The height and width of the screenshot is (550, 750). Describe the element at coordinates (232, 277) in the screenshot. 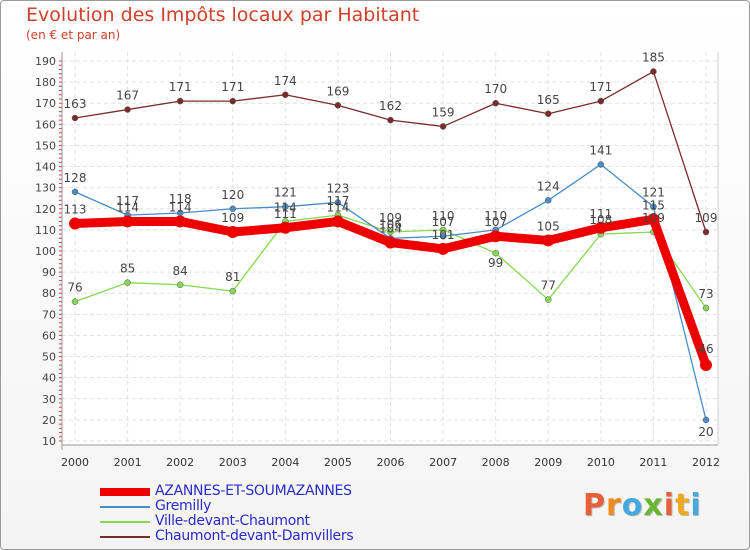

I see `data-label: 81` at that location.